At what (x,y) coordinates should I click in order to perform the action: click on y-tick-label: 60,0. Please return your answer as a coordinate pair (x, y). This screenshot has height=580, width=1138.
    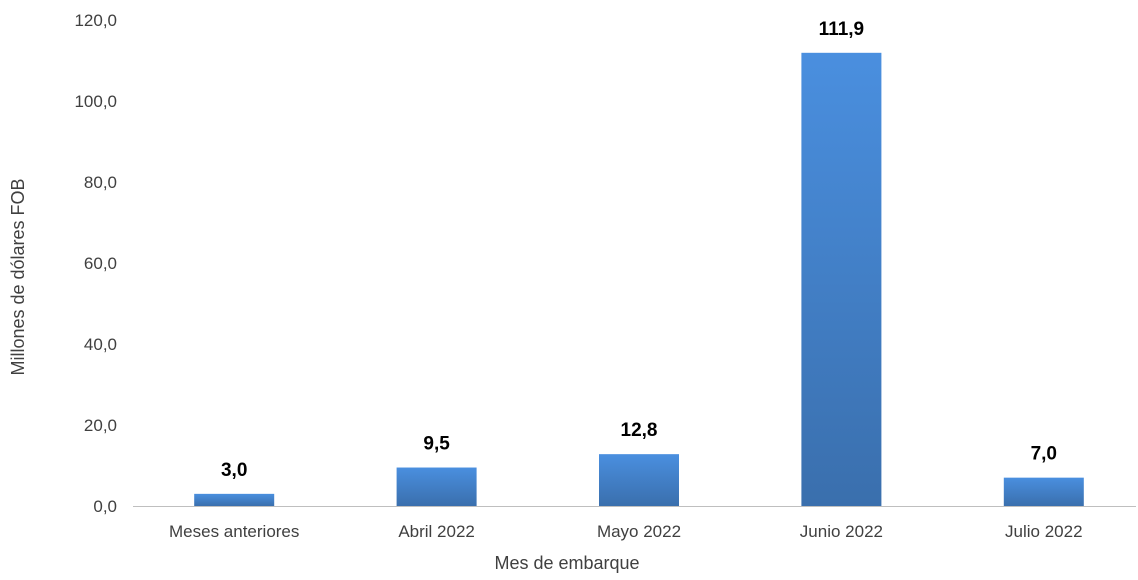
    Looking at the image, I should click on (100, 263).